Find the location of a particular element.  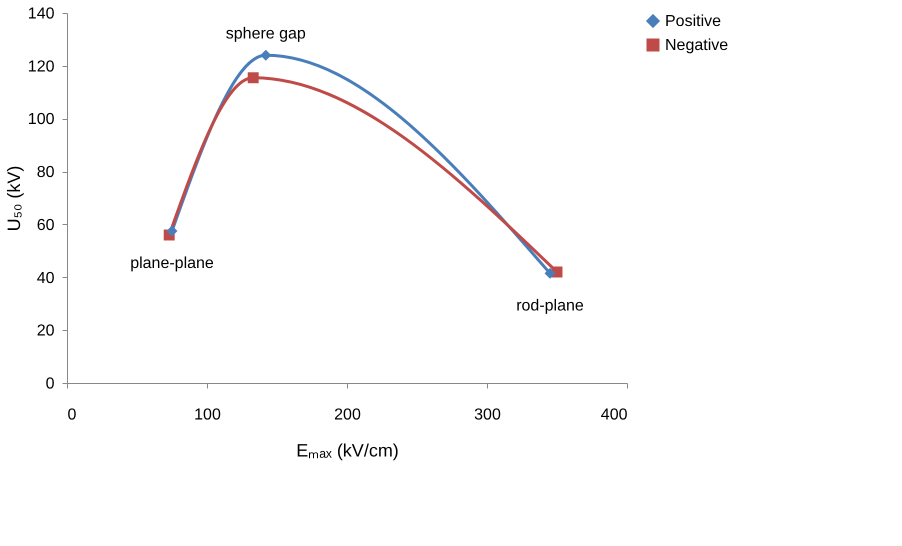

annotation: sphere gap is located at coordinates (266, 33).